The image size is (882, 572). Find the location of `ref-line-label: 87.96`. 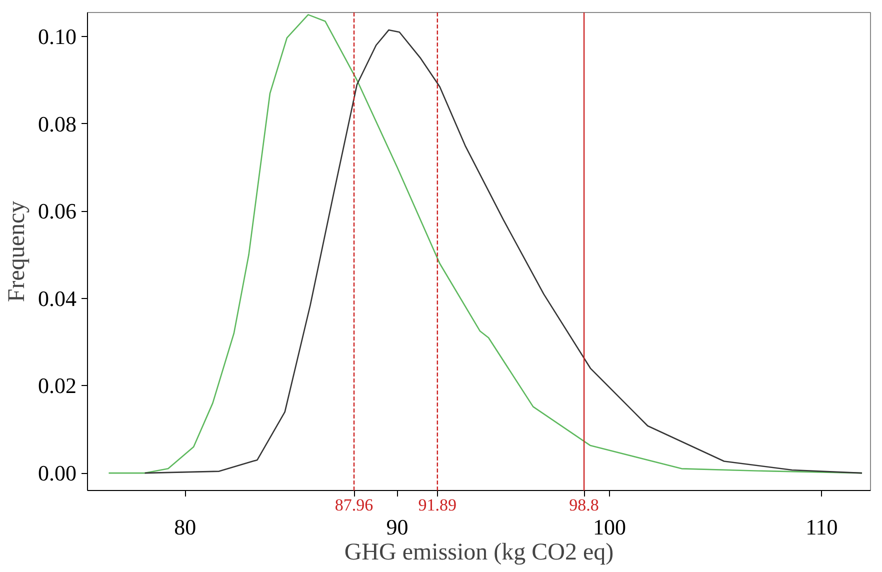

ref-line-label: 87.96 is located at coordinates (354, 505).